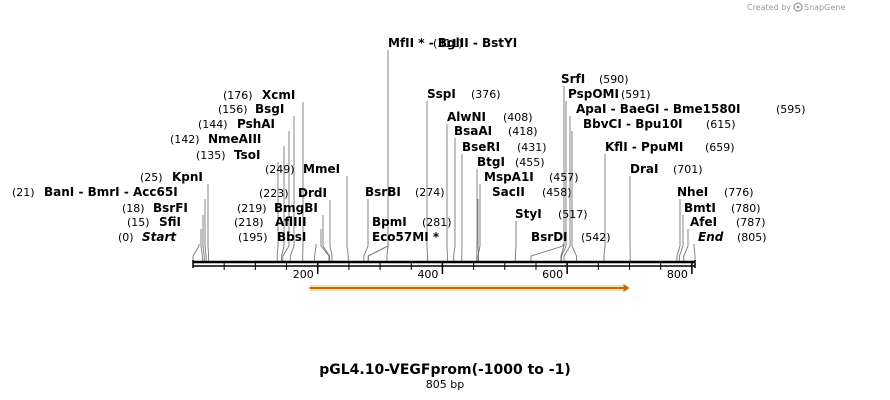  What do you see at coordinates (633, 124) in the screenshot?
I see `site-label: BbvCI - Bpu10I` at bounding box center [633, 124].